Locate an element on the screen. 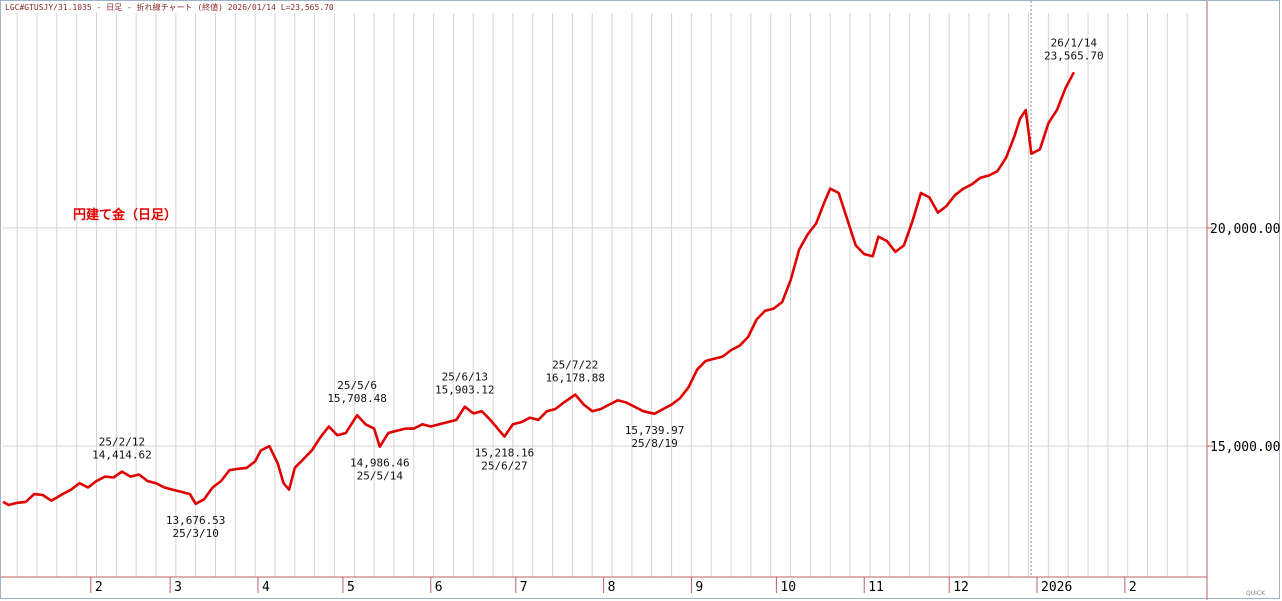  annotation-date: 25/2/12 is located at coordinates (122, 442).